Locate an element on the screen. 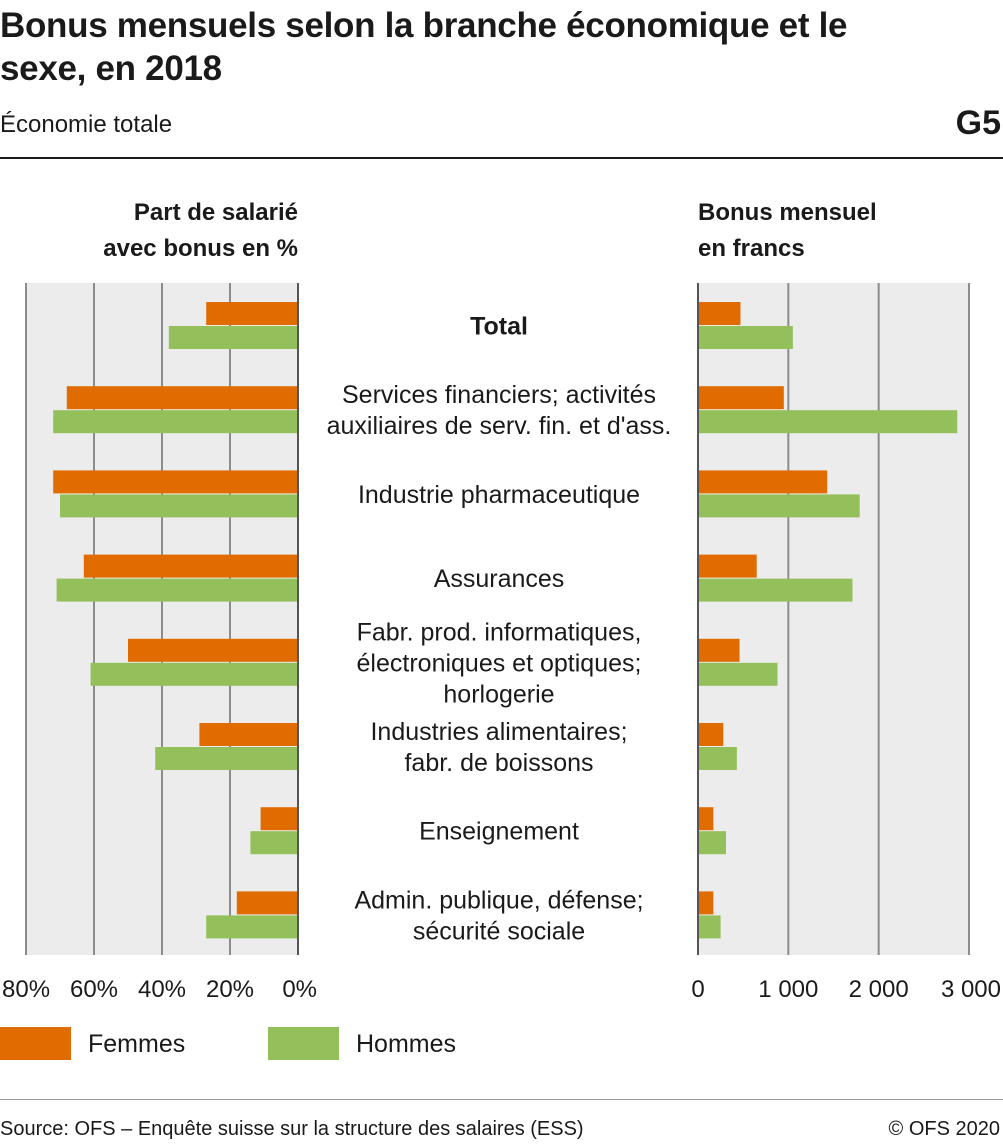 The width and height of the screenshot is (1003, 1144). figure-id: G5 is located at coordinates (978, 123).